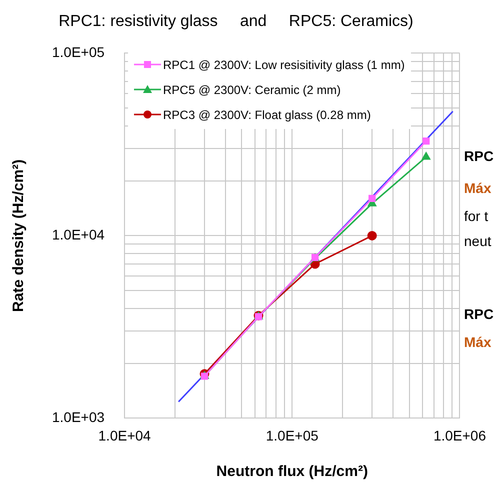 This screenshot has width=496, height=491. Describe the element at coordinates (284, 65) in the screenshot. I see `legend-label: RPC1 @ 2300V: Low resisitivity glass (1 mm)` at that location.